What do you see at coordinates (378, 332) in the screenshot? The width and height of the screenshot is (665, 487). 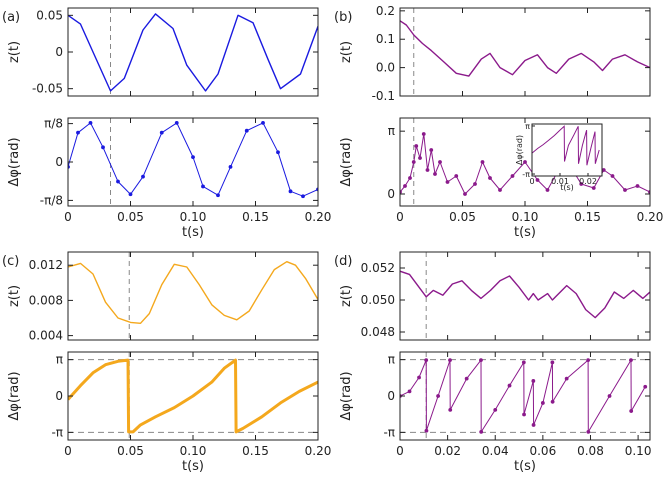 I see `y-tick-label: 0.048` at bounding box center [378, 332].